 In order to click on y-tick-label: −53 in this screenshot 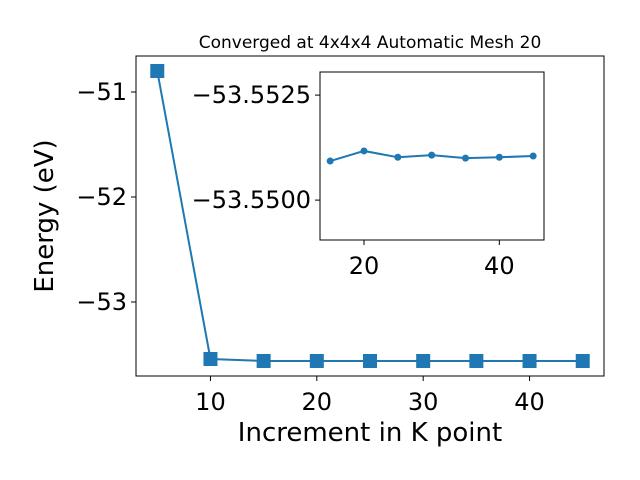, I will do `click(101, 302)`.